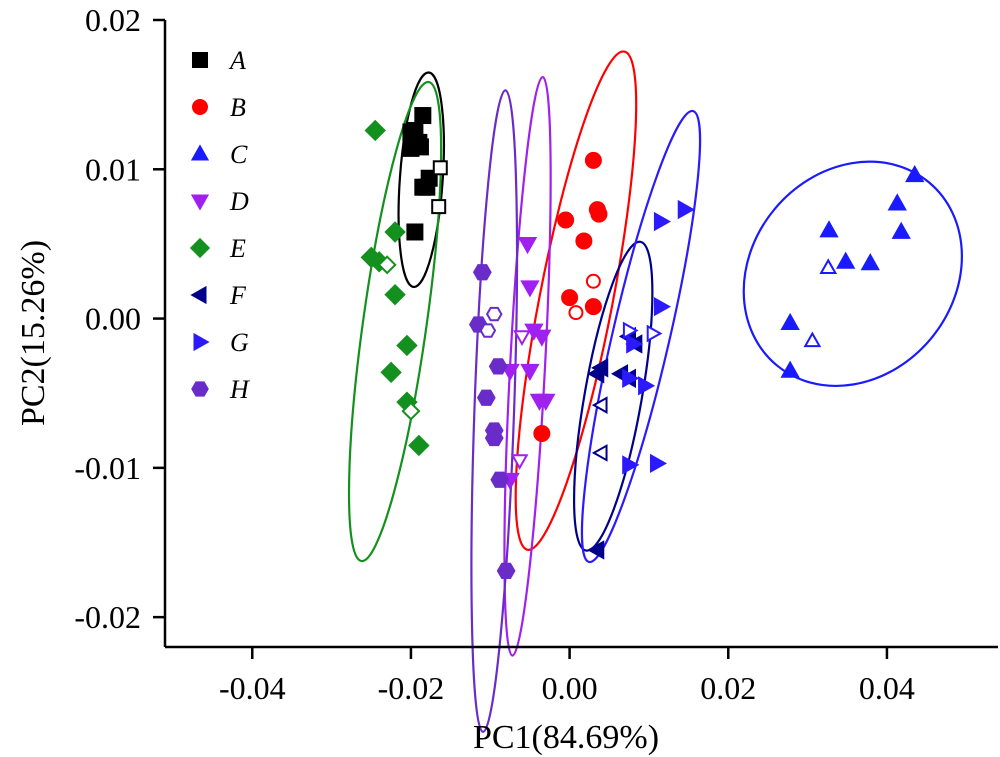 The image size is (1000, 757). What do you see at coordinates (852, 273) in the screenshot?
I see `ellipse-C` at bounding box center [852, 273].